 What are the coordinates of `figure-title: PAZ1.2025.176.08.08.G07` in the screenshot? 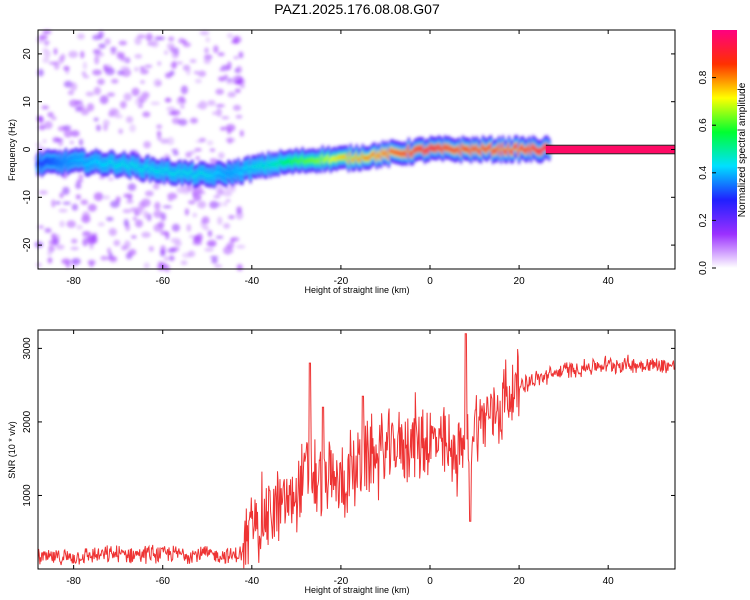 It's located at (357, 9).